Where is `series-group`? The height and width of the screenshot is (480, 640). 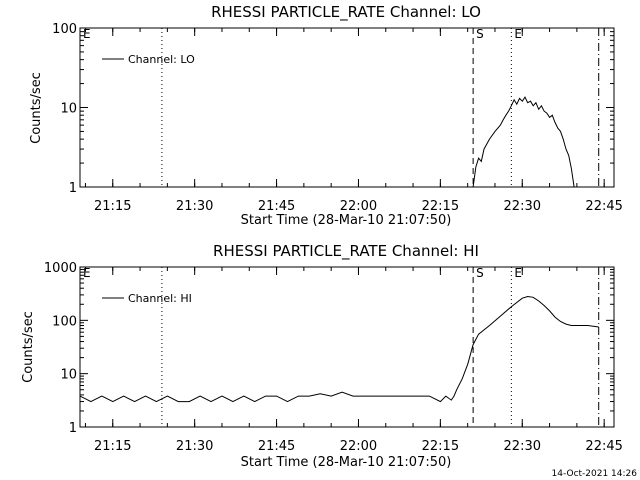 series-group is located at coordinates (523, 142).